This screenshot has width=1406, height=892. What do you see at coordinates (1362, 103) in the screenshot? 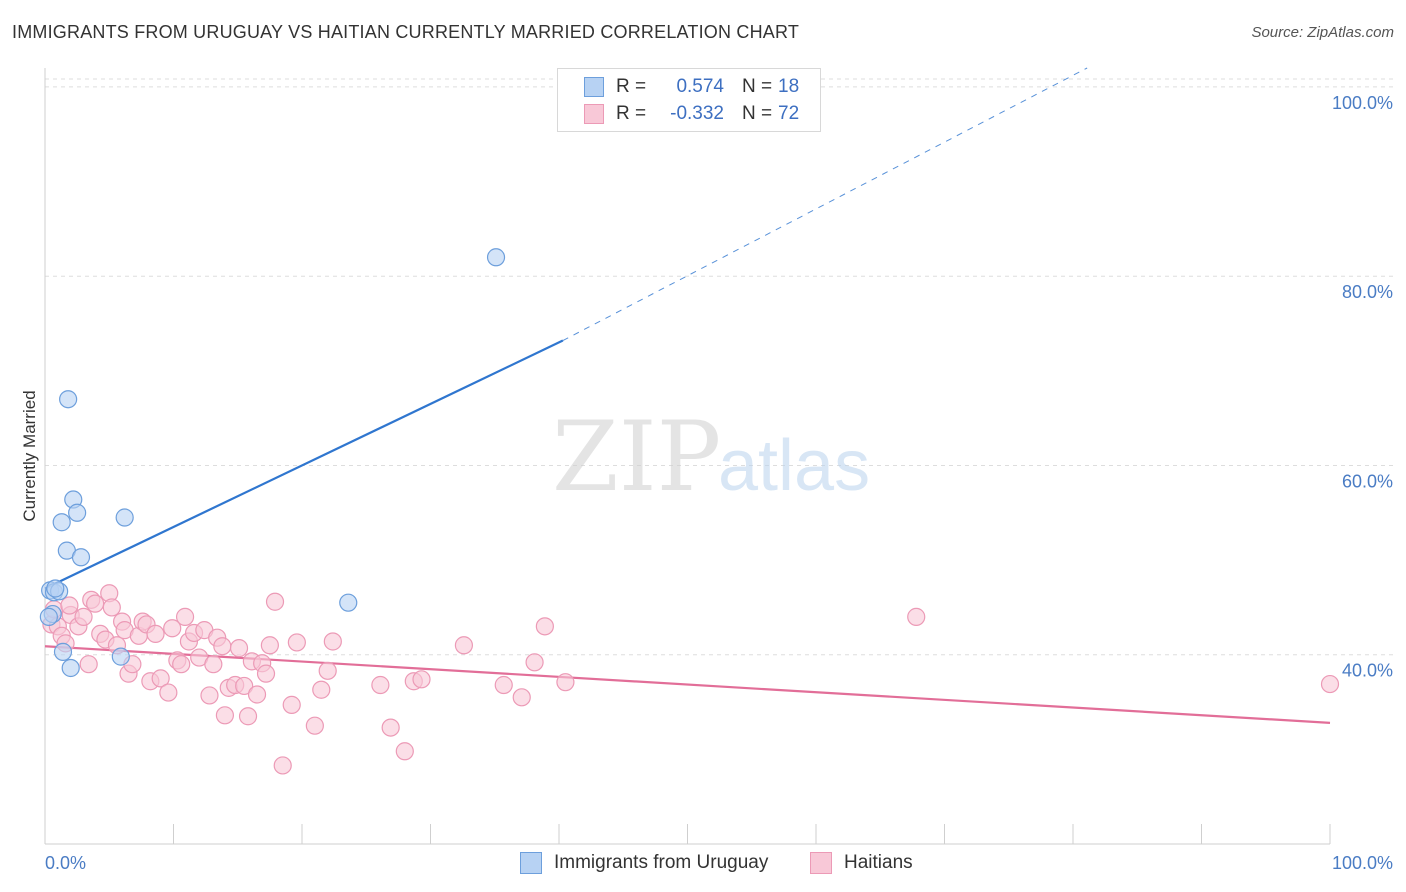
I see `y-tick-label: 100.0%` at bounding box center [1362, 103].